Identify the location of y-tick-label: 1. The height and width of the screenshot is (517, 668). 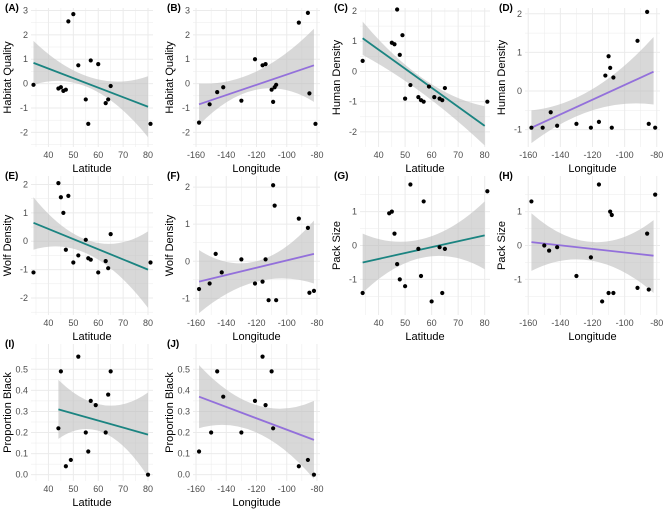
(187, 59).